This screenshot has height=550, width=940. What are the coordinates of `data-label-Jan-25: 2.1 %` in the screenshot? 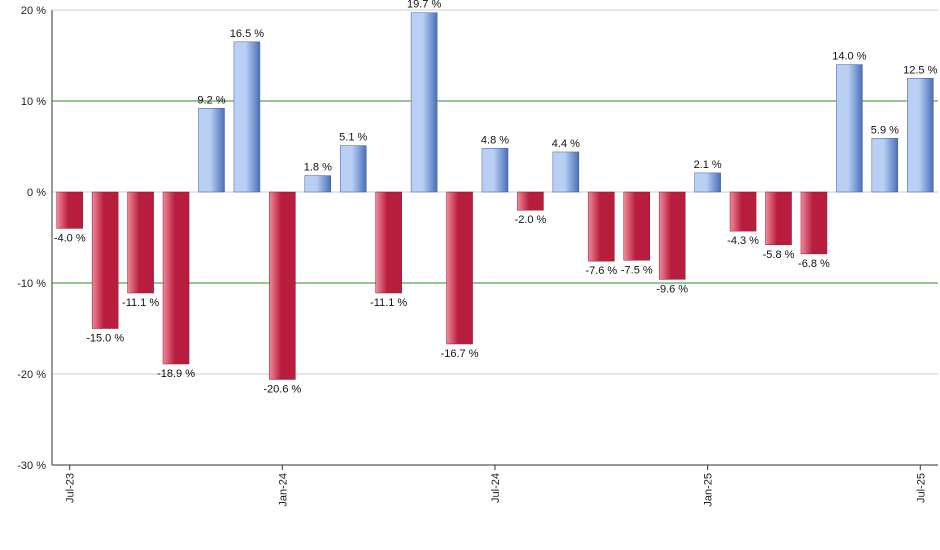 It's located at (708, 165).